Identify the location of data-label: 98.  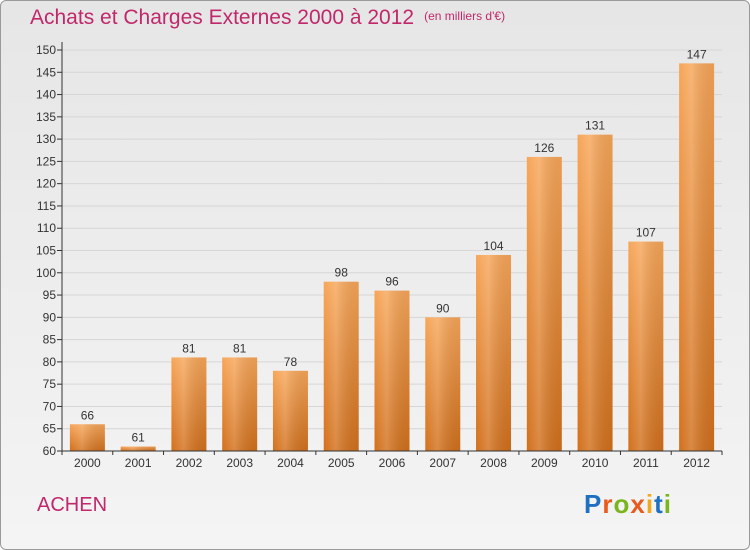
(342, 273).